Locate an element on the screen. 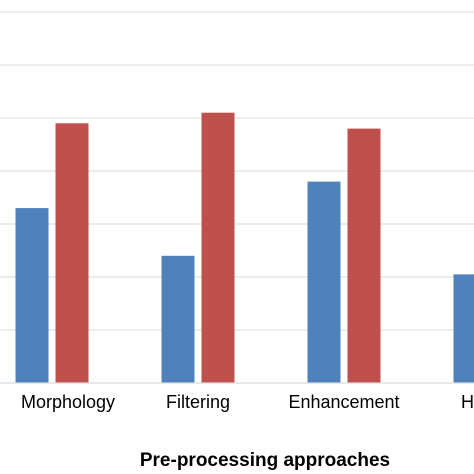 This screenshot has width=474, height=474. bar-series2-morphology is located at coordinates (72, 253).